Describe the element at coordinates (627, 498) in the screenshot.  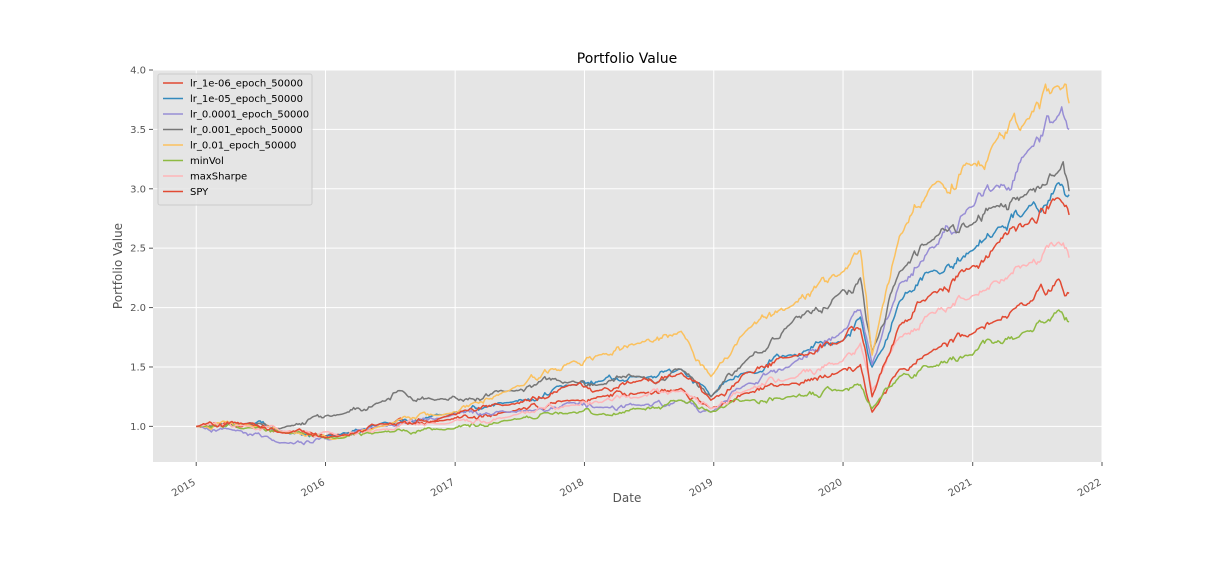
I see `x-axis-label: Date` at that location.